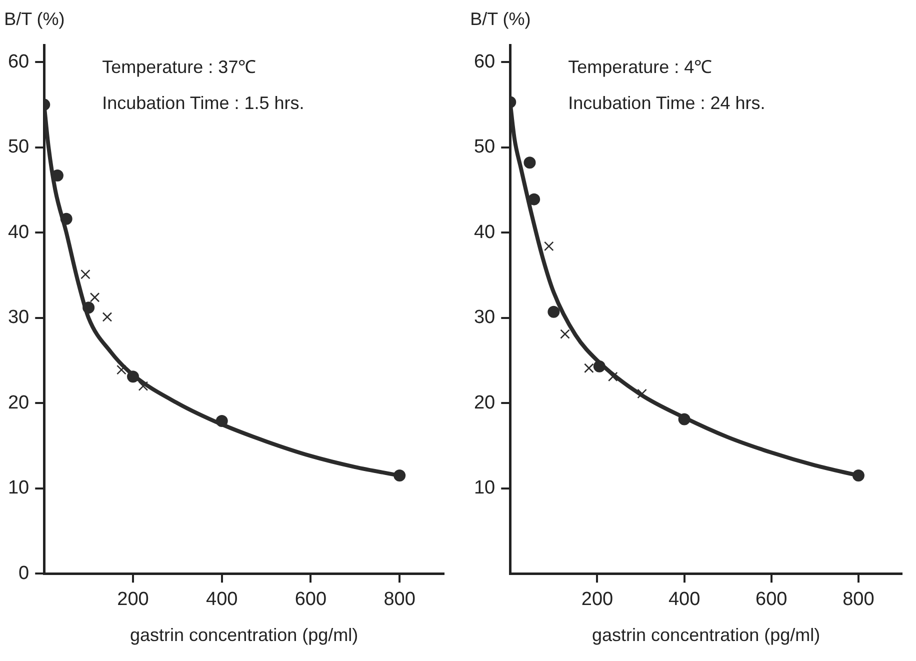  What do you see at coordinates (24, 573) in the screenshot?
I see `y-tick-label: 0` at bounding box center [24, 573].